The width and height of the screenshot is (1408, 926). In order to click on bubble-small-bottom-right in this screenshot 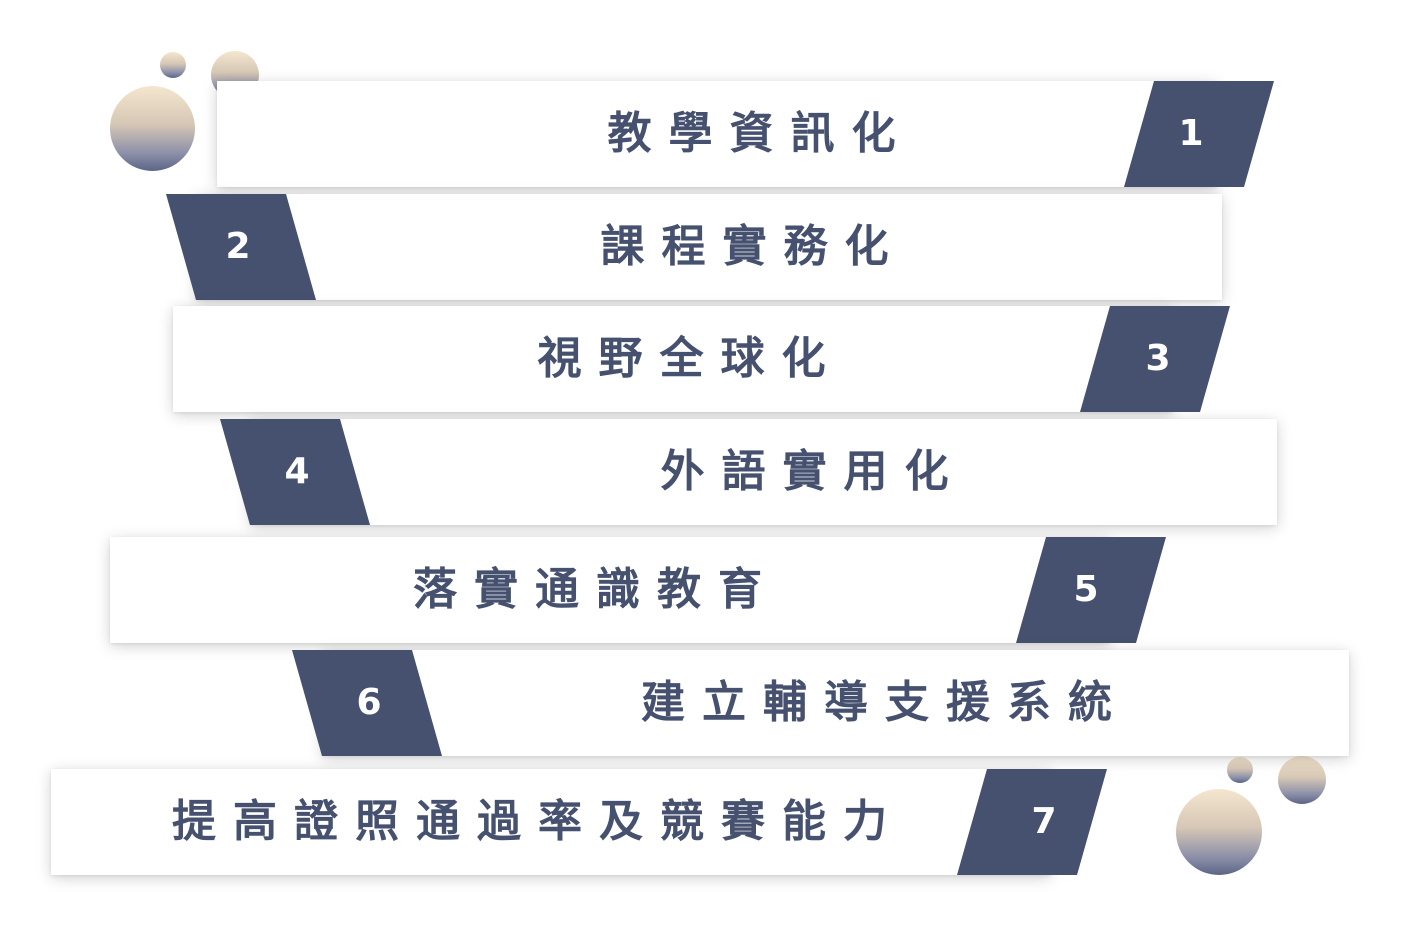, I will do `click(1240, 770)`.